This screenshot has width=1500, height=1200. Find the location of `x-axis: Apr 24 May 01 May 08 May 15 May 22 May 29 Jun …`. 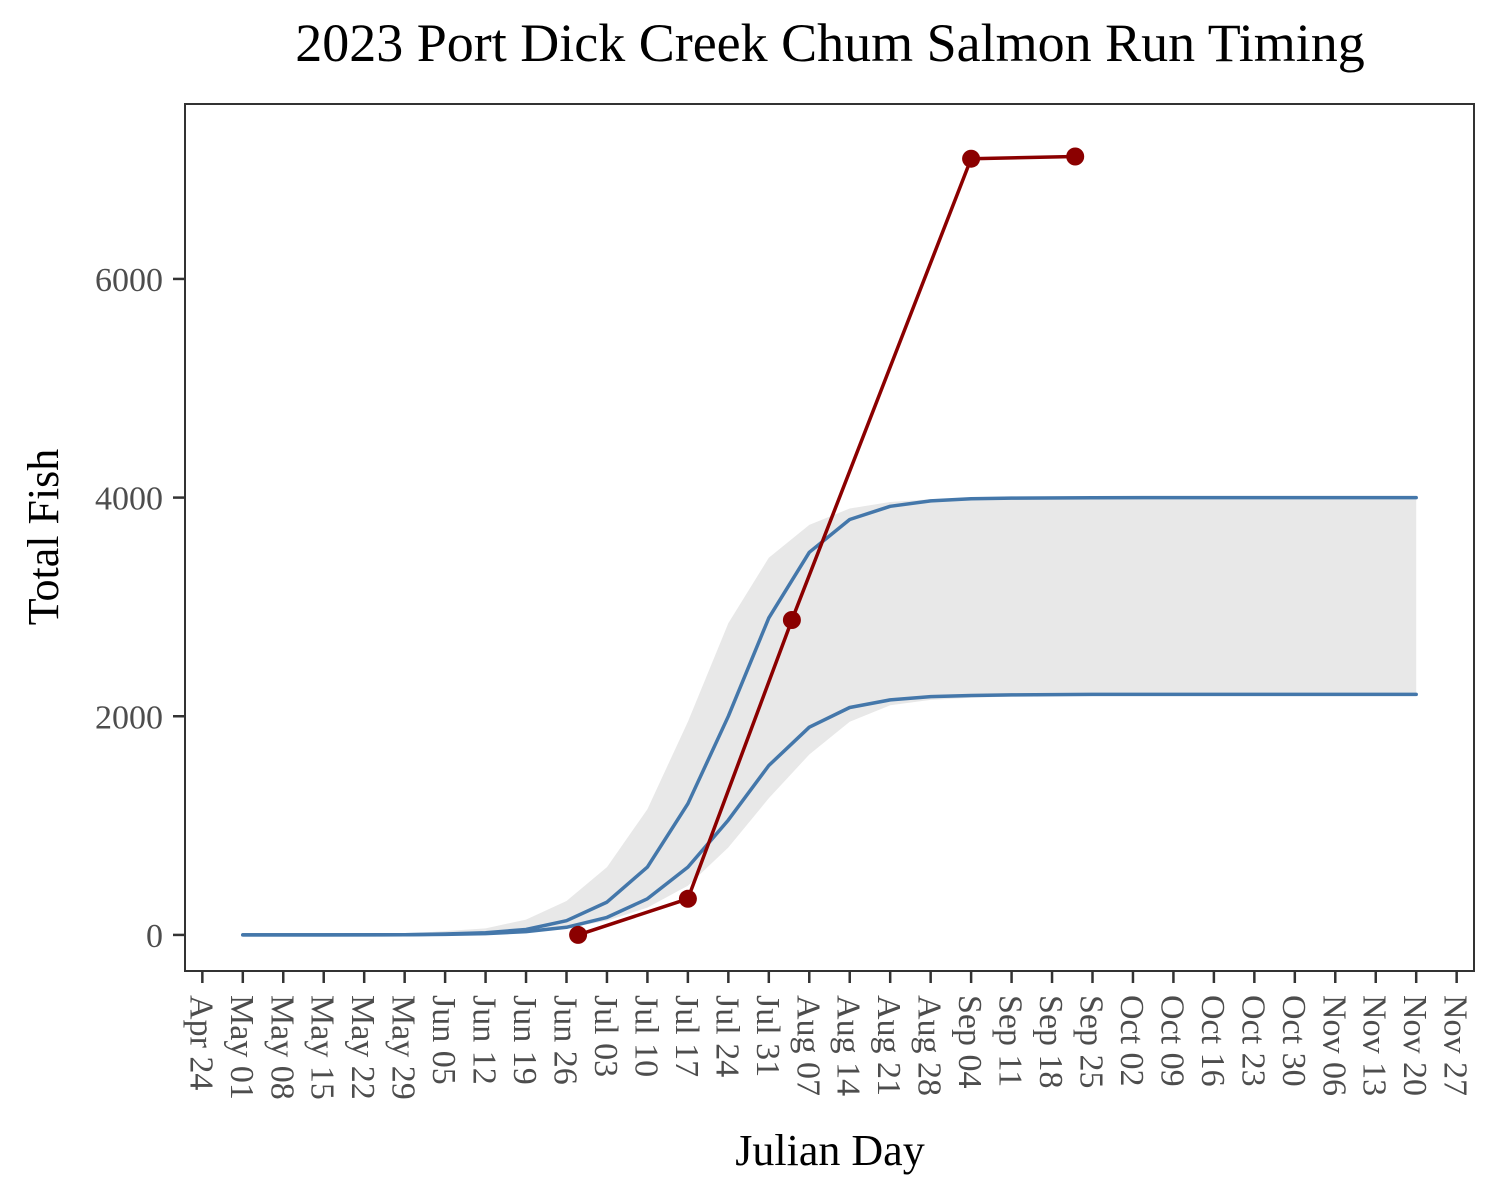

x-axis: Apr 24 May 01 May 08 May 15 May 22 May 29 Jun … is located at coordinates (828, 1035).